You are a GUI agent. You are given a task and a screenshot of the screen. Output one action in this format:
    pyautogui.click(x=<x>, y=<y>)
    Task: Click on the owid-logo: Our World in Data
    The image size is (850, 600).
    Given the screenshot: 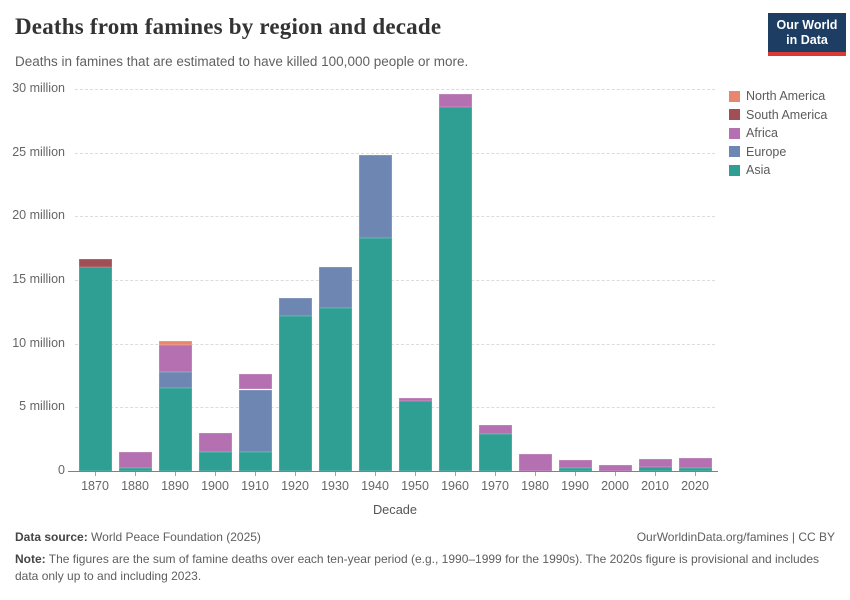 What is the action you would take?
    pyautogui.click(x=807, y=34)
    